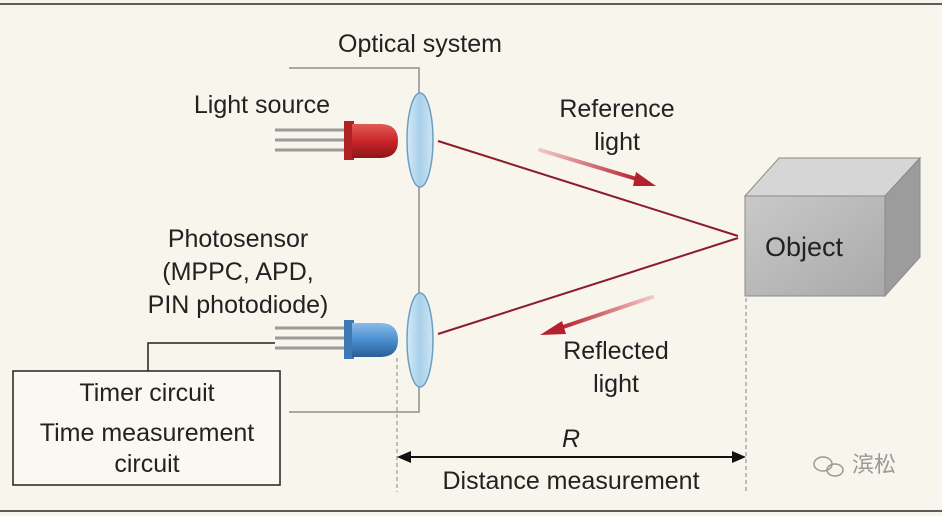 This screenshot has width=942, height=516. Describe the element at coordinates (420, 44) in the screenshot. I see `optical-system-label: Optical system` at that location.